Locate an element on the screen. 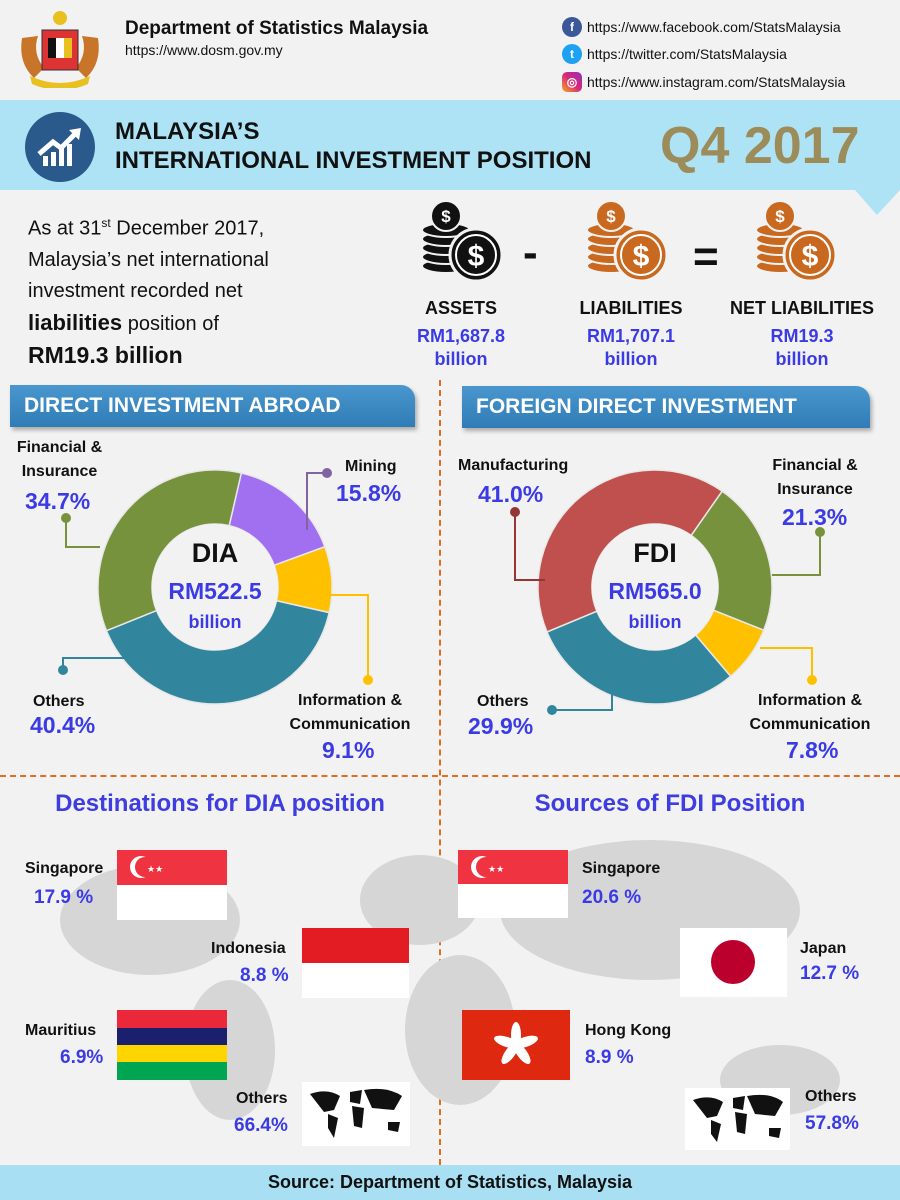 The height and width of the screenshot is (1200, 900). period-label: Q4 2017 is located at coordinates (760, 146).